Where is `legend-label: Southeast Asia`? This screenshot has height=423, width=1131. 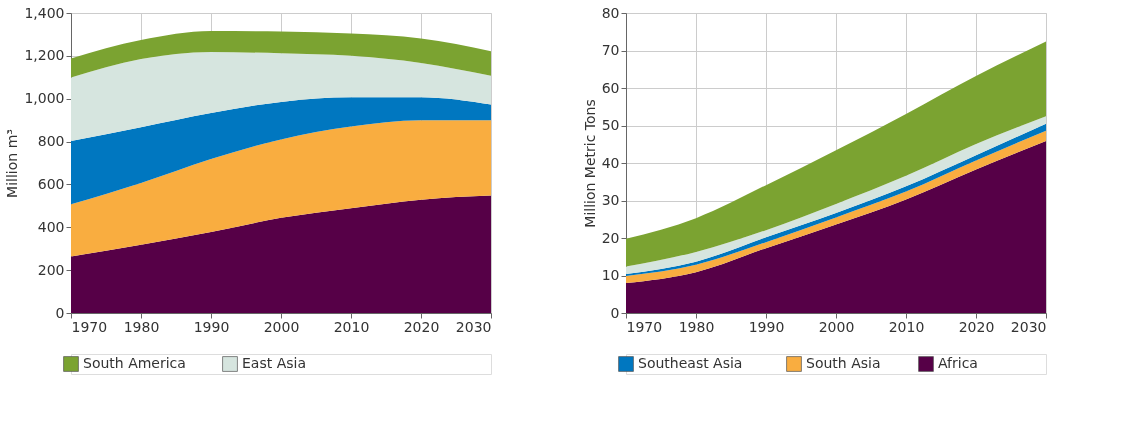 legend-label: Southeast Asia is located at coordinates (690, 363).